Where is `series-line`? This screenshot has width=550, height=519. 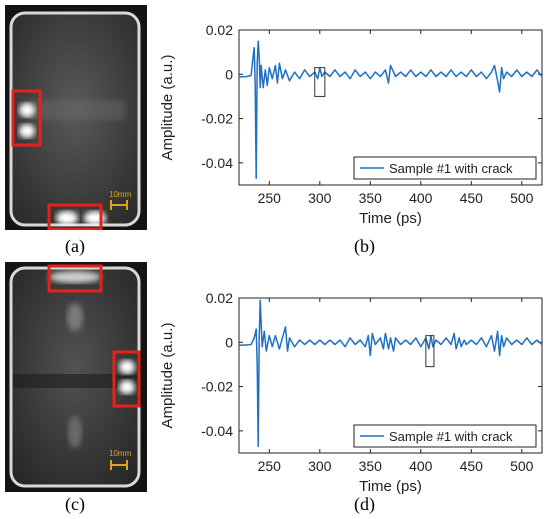
series-line is located at coordinates (390, 110).